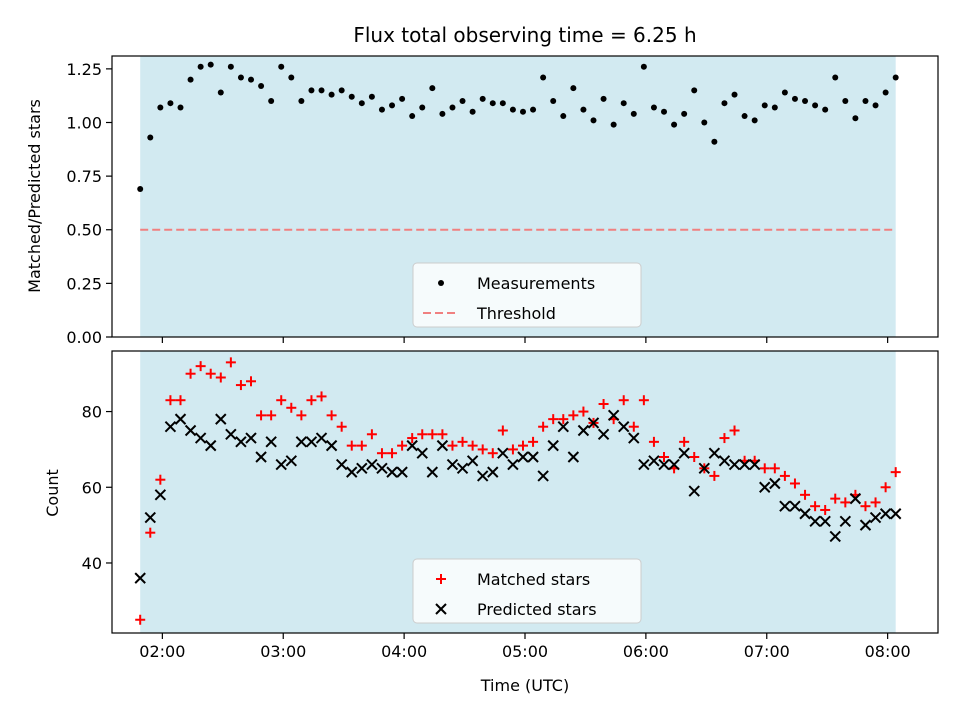 This screenshot has width=960, height=720. Describe the element at coordinates (84, 69) in the screenshot. I see `y-tick-label: 1.25` at that location.